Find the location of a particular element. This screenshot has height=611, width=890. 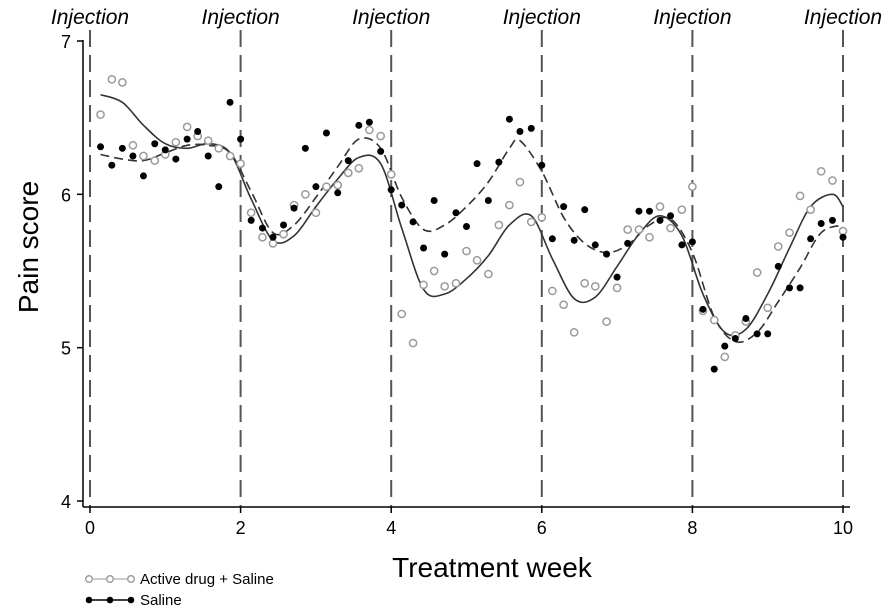

x-tick-label: 6 is located at coordinates (542, 528).